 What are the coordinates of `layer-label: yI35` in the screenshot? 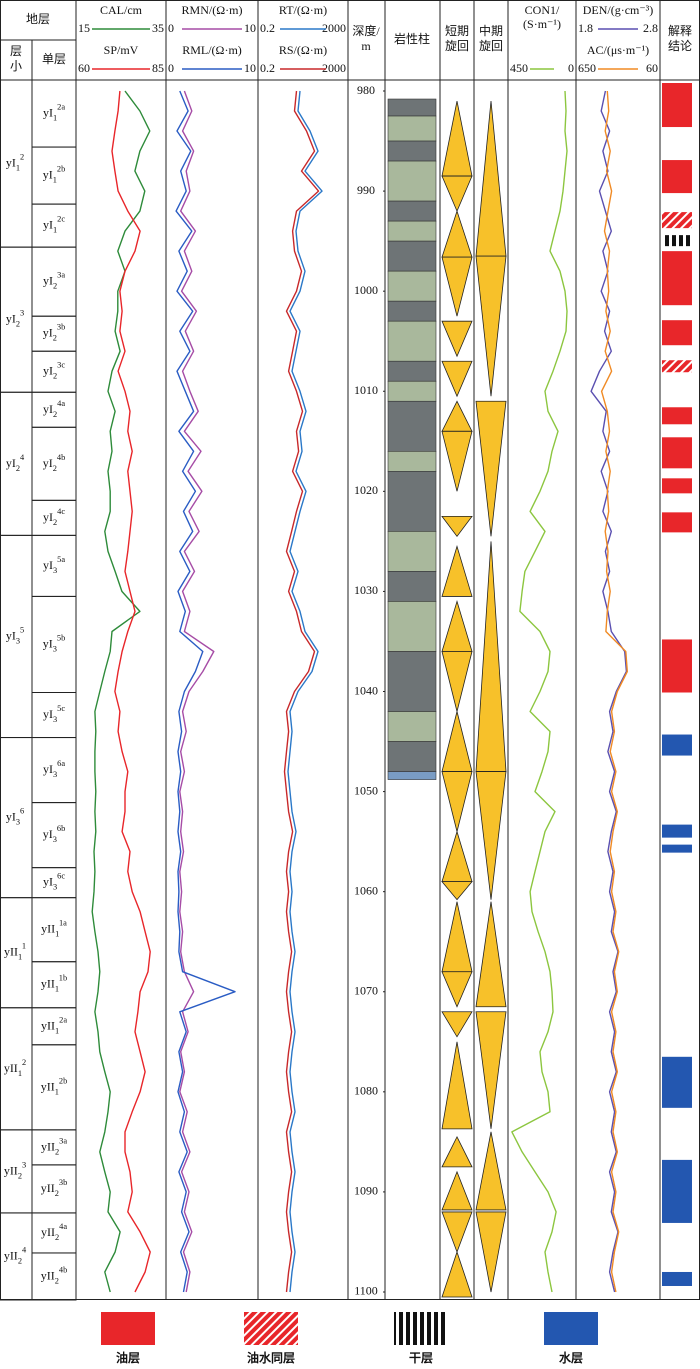 It's located at (15, 635).